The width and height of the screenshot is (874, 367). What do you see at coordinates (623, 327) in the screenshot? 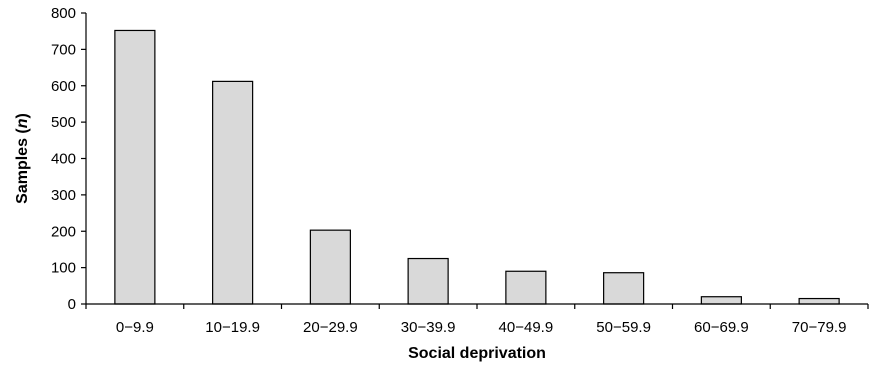
I see `x-tick-label: 50−59.9` at bounding box center [623, 327].